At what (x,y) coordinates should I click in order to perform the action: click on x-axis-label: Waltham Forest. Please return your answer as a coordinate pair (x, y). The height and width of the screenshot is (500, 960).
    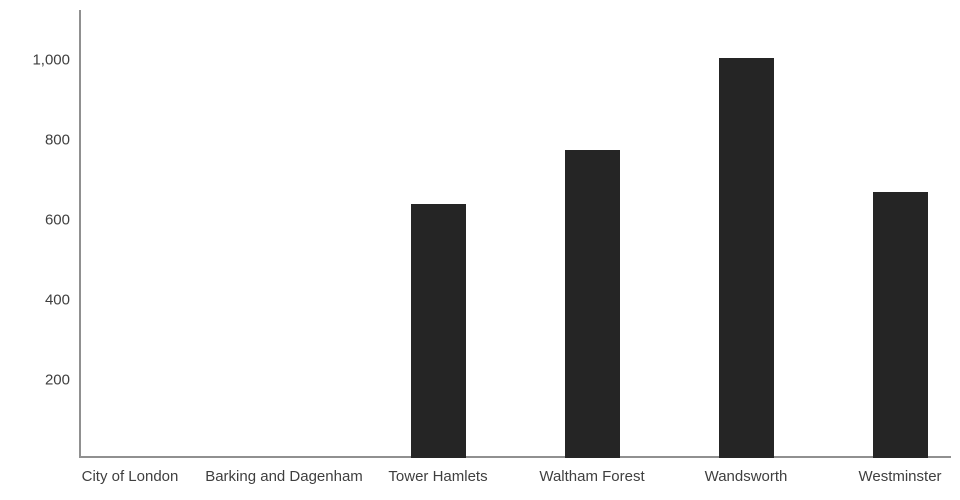
    Looking at the image, I should click on (592, 476).